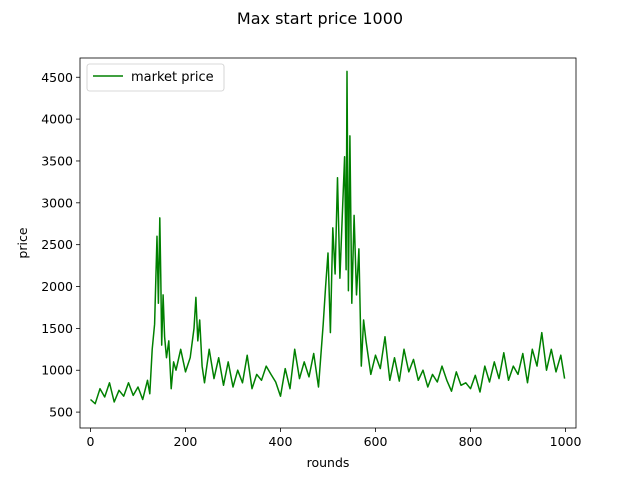 The width and height of the screenshot is (640, 480). Describe the element at coordinates (57, 244) in the screenshot. I see `y-tick-label: 2500` at that location.